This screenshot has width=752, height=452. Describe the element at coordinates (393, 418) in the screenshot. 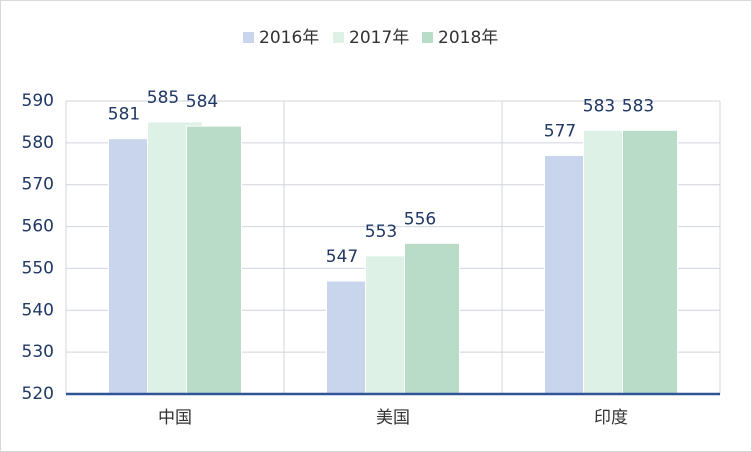

I see `x-tick-label: 美国` at that location.